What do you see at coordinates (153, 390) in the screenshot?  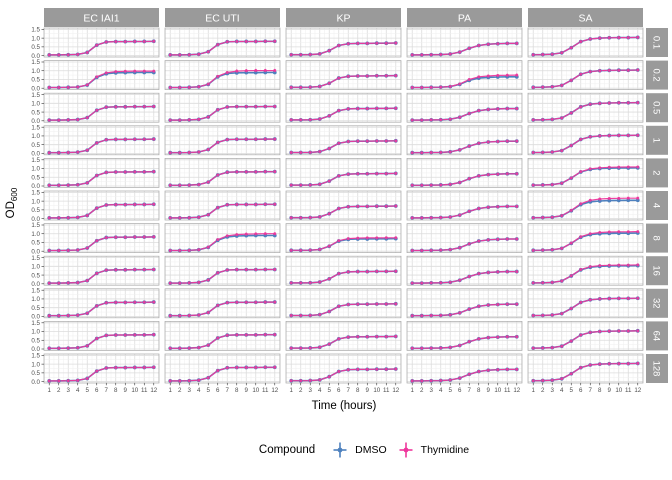 I see `x-tick-label: 12` at bounding box center [153, 390].